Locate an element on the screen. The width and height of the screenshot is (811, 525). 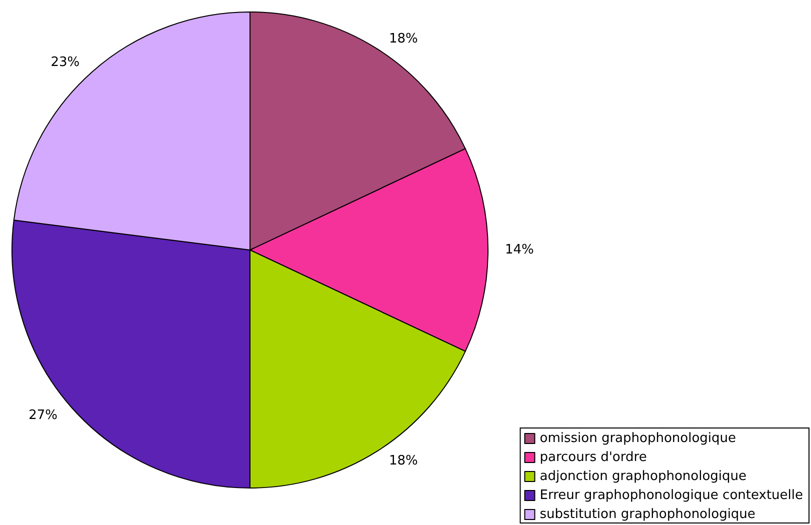
legend-label: Erreur graphophonologique contextuelle is located at coordinates (672, 495).